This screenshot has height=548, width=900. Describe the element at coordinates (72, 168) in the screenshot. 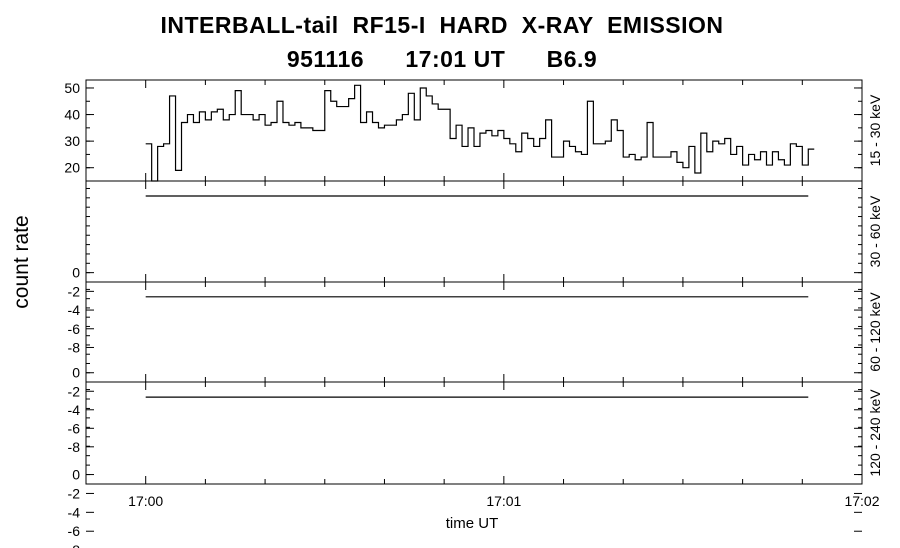

I see `y-tick-label: 20` at that location.